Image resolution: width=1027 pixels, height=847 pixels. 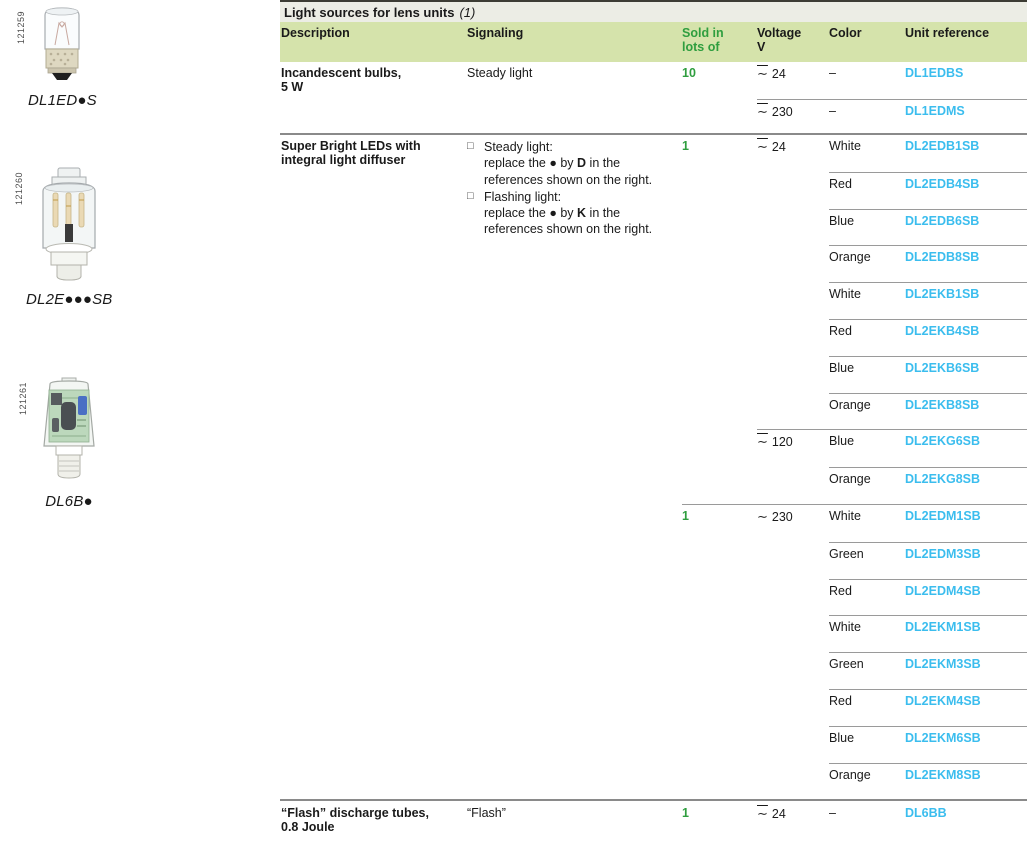 What do you see at coordinates (793, 467) in the screenshot?
I see `voltage-cell: 120` at bounding box center [793, 467].